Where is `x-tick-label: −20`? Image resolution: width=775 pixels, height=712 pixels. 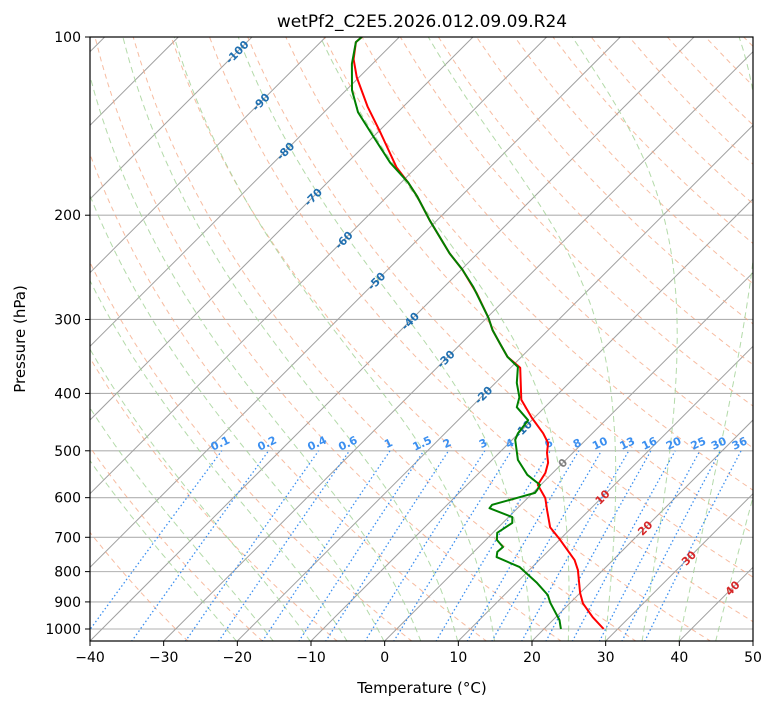 x-tick-label: −20 is located at coordinates (238, 658).